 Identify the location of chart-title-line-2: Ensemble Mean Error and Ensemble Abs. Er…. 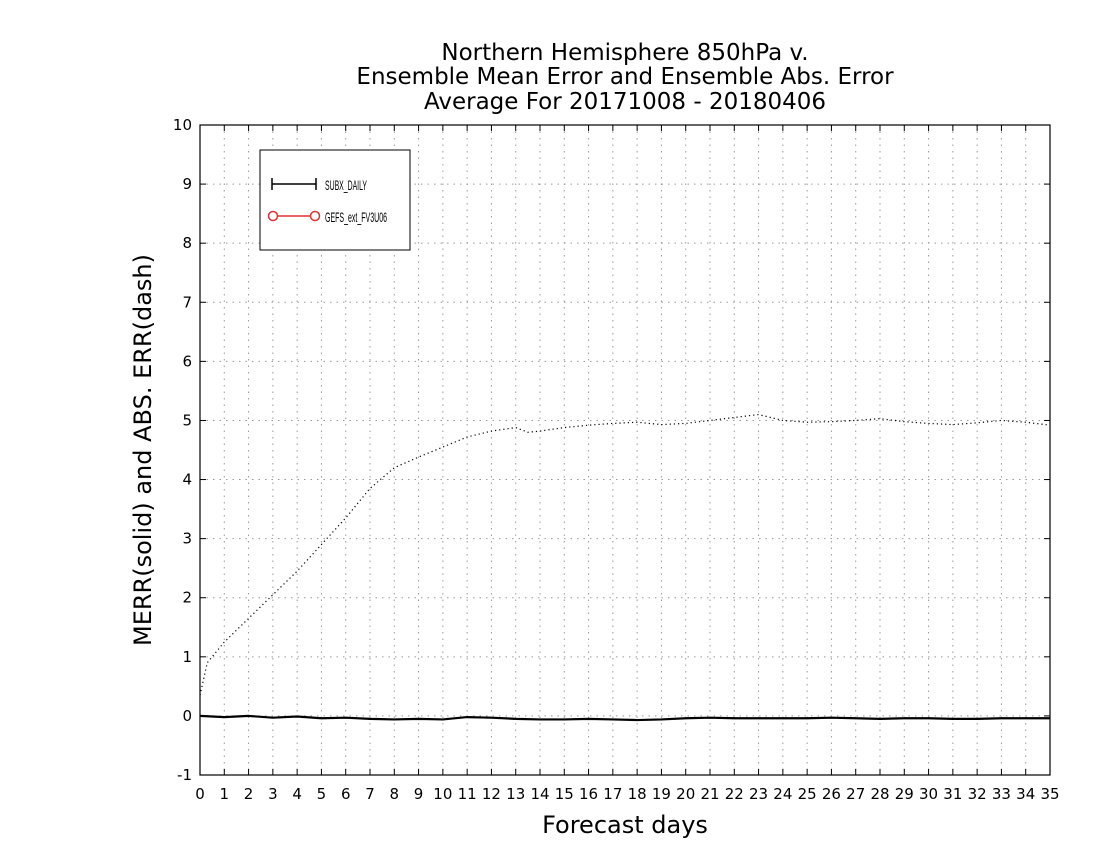
(625, 77).